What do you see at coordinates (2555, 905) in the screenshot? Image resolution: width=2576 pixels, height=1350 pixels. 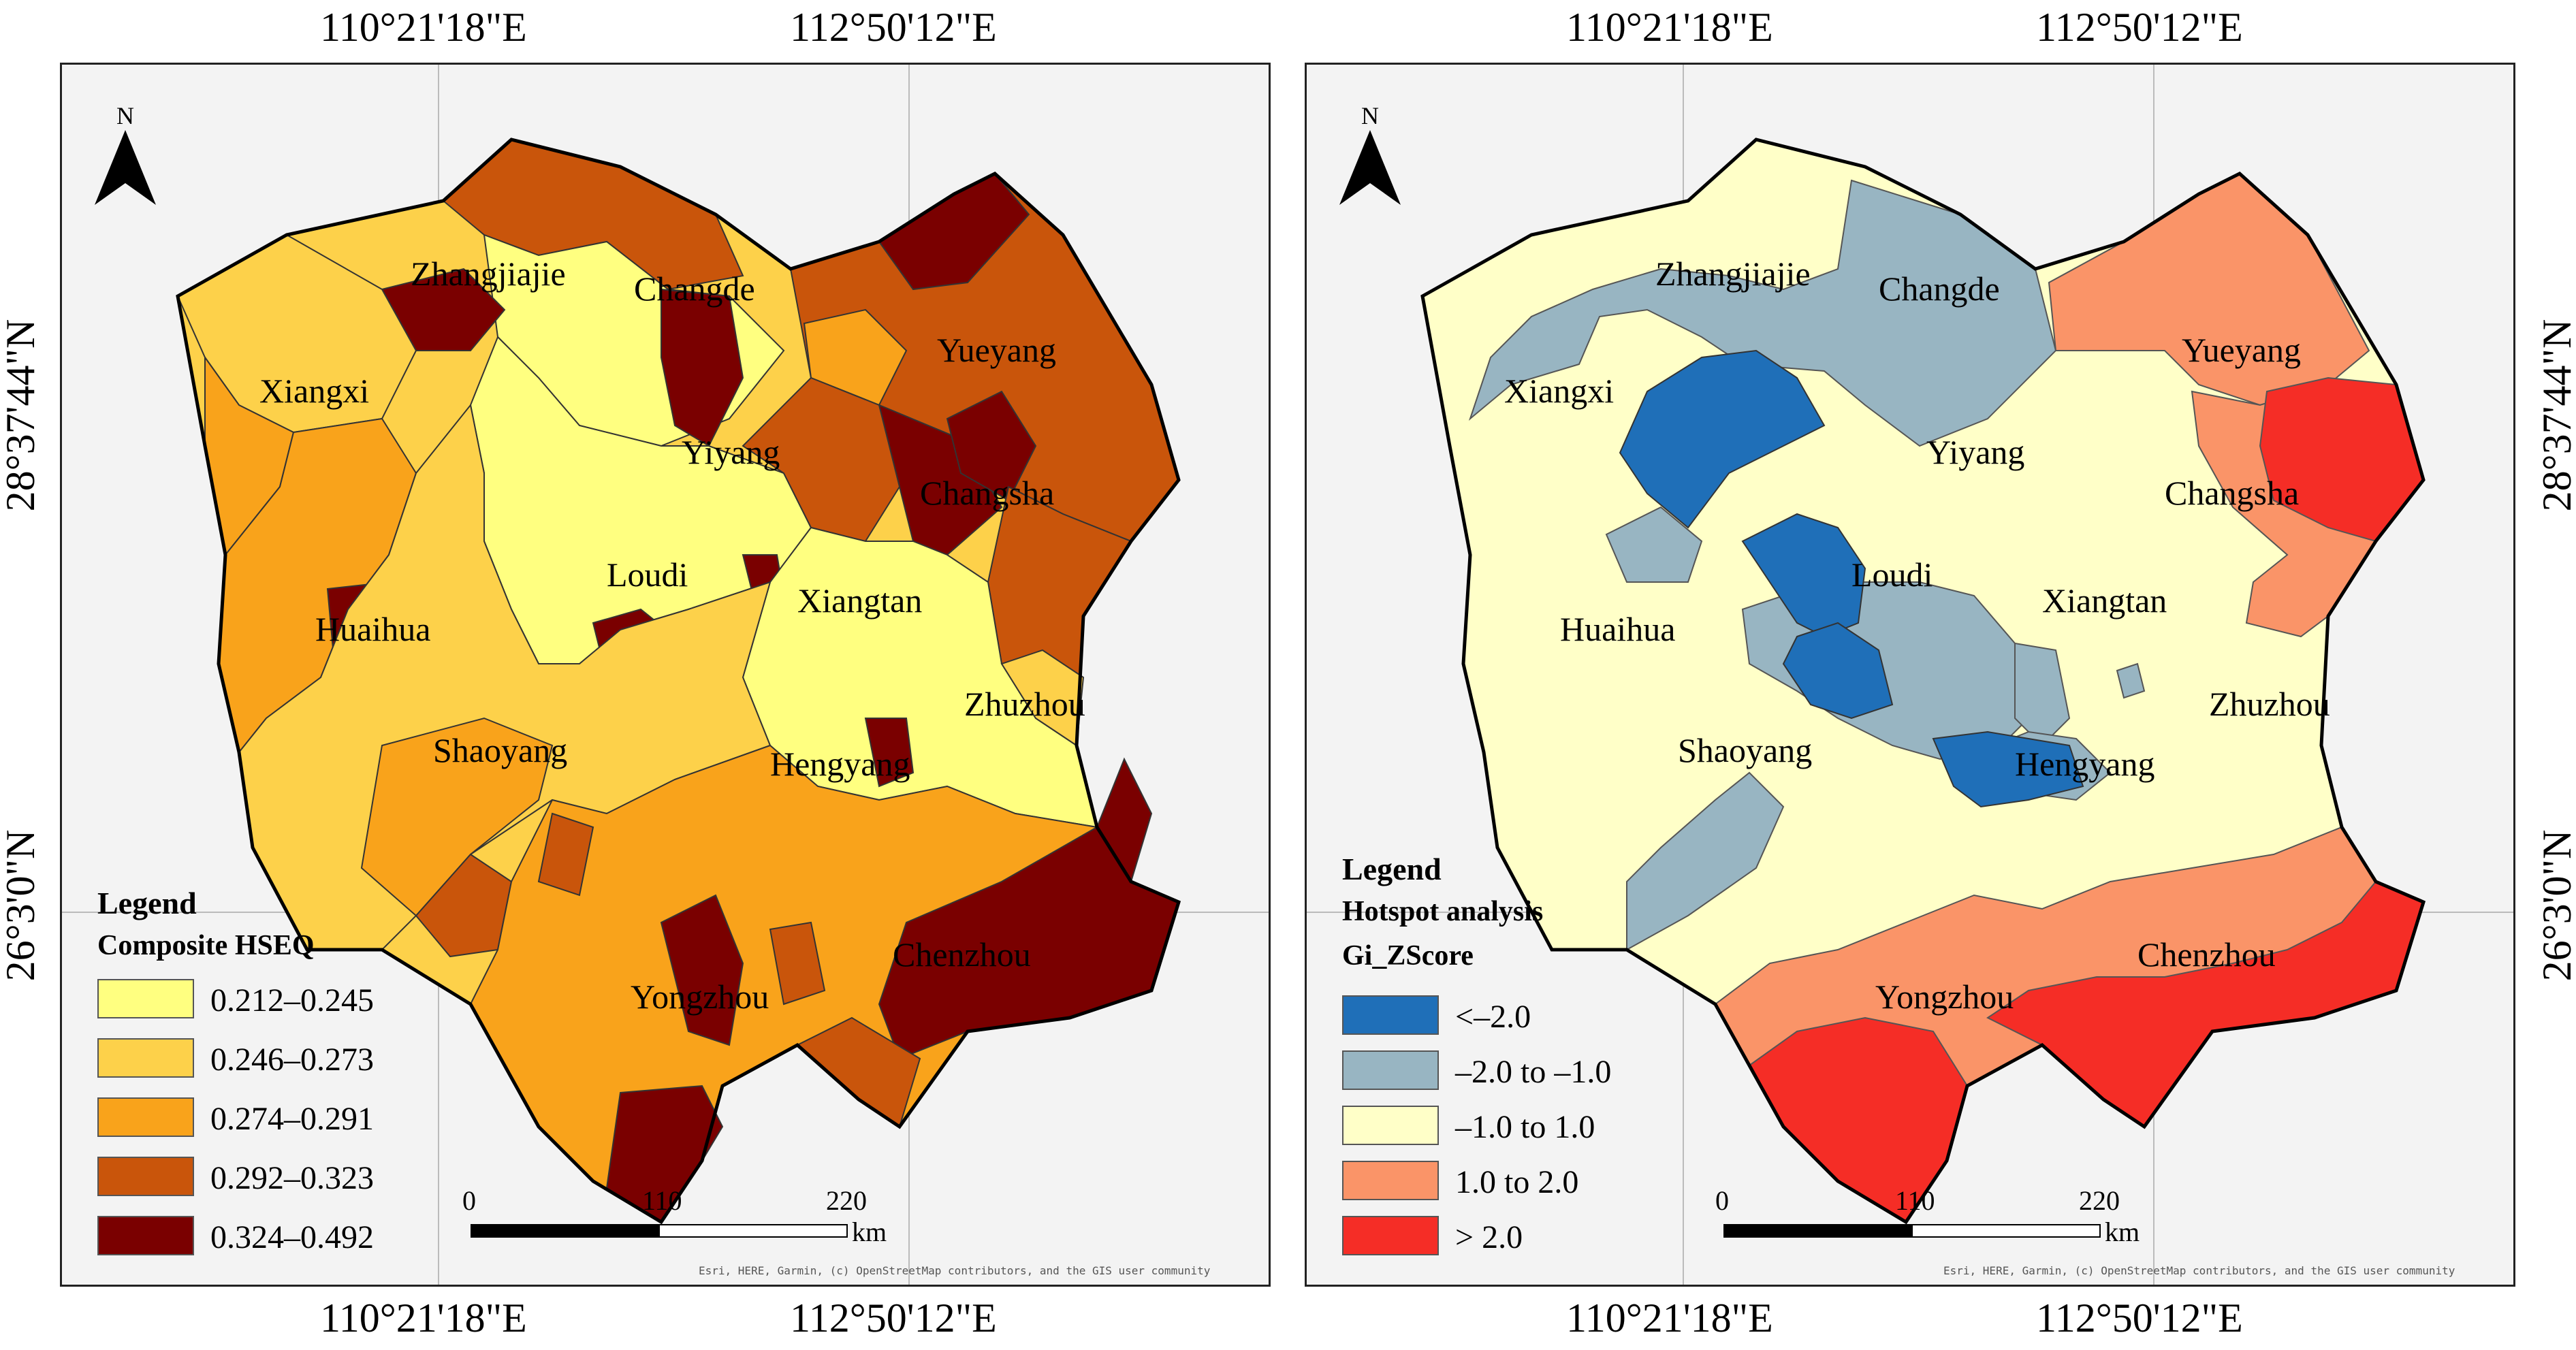 I see `lat-label-right-lower: 26°3'0"N` at bounding box center [2555, 905].